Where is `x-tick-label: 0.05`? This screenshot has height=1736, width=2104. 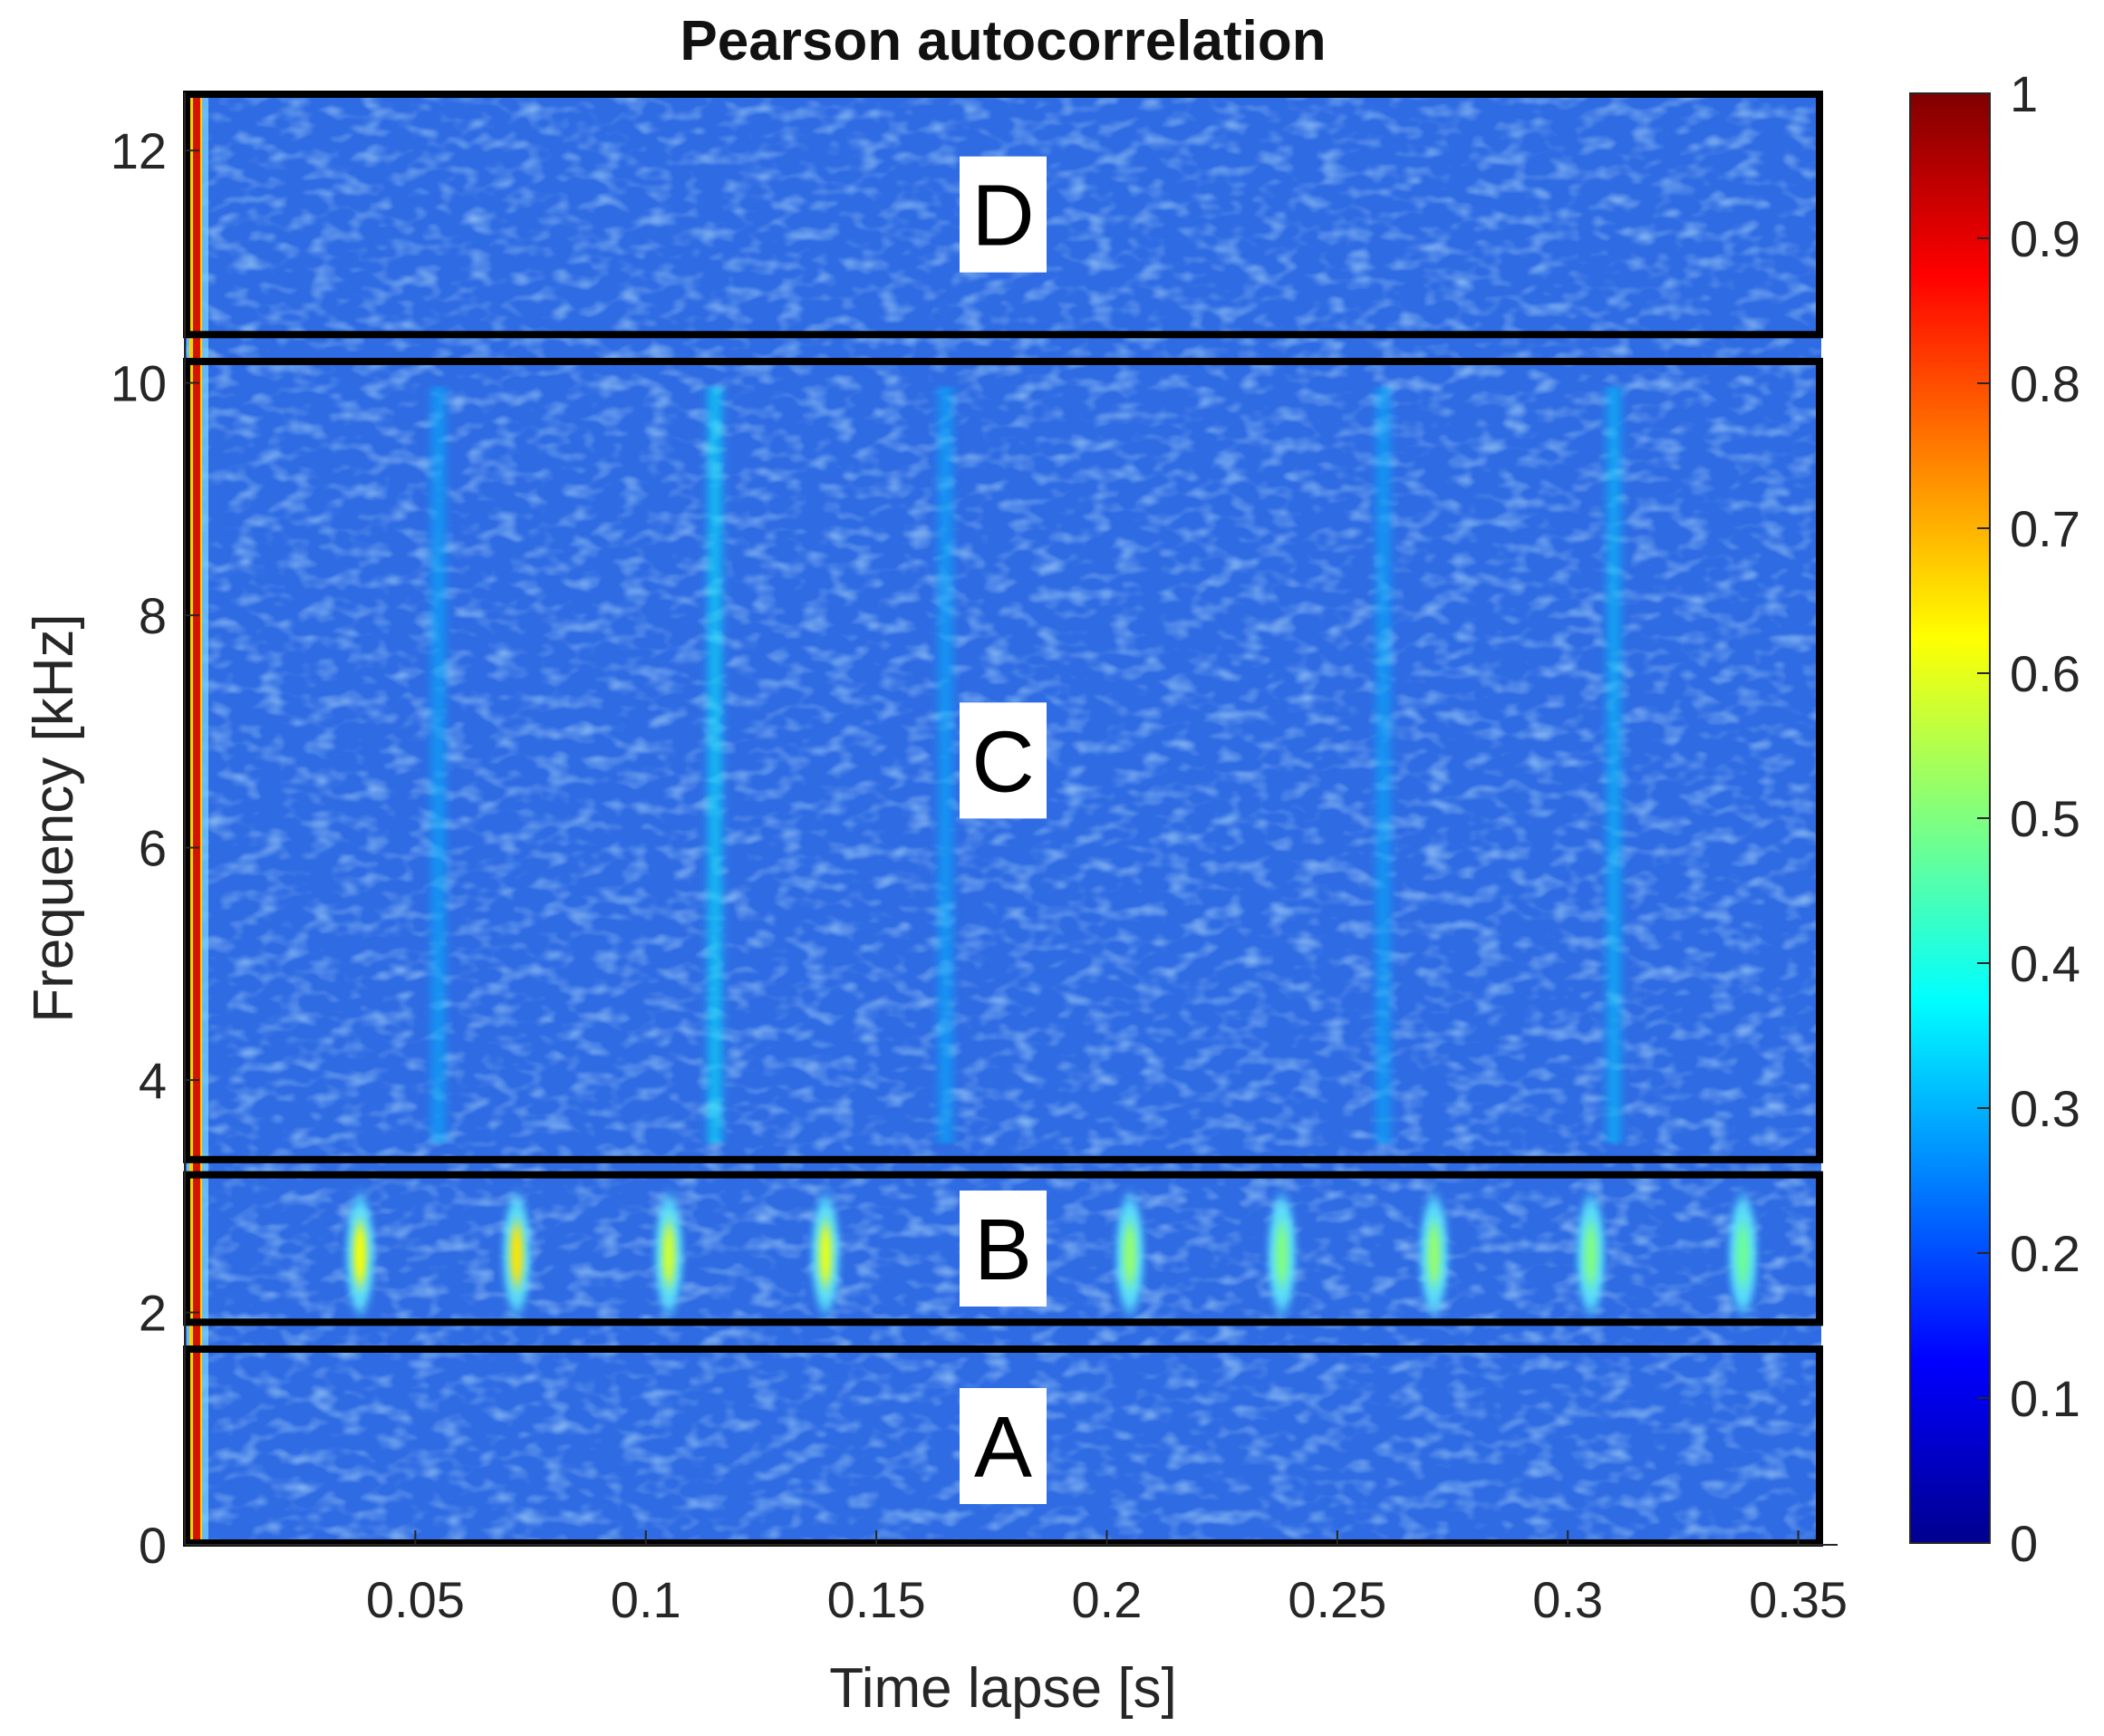 x-tick-label: 0.05 is located at coordinates (416, 1599).